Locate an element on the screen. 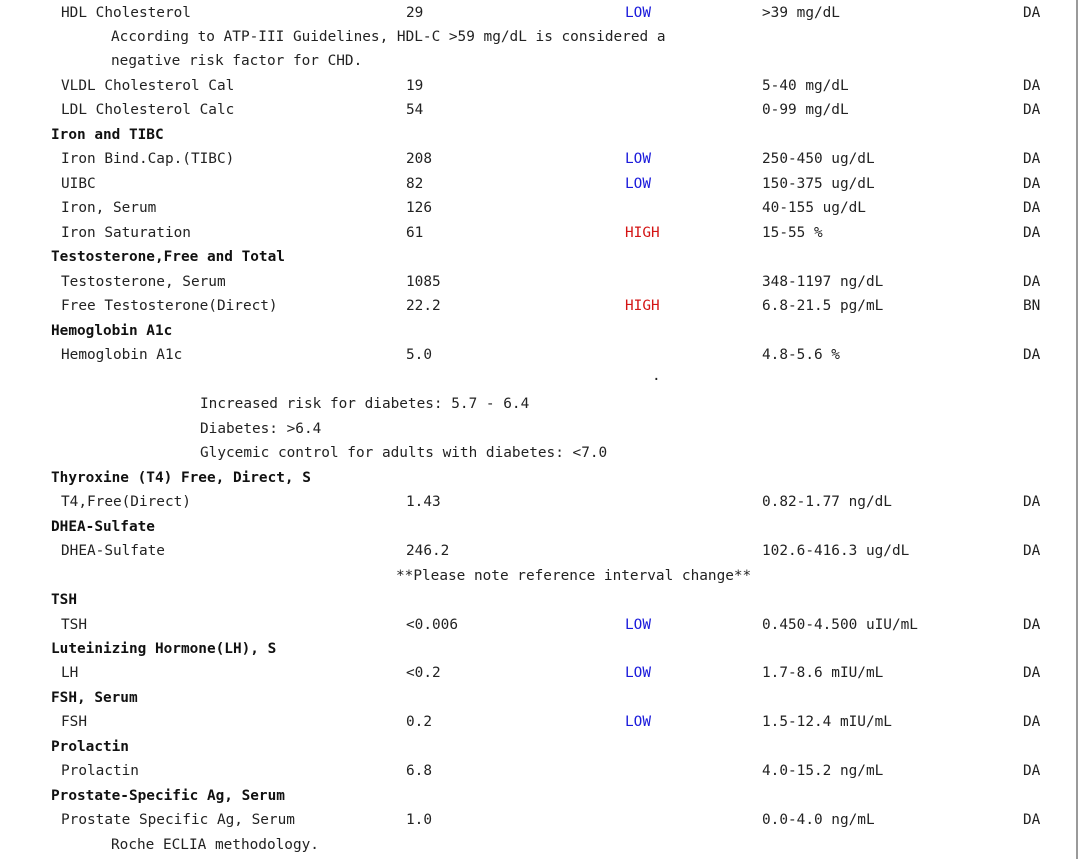 This screenshot has width=1078, height=859. reference-range: 6.8-21.5 pg/mL is located at coordinates (823, 306).